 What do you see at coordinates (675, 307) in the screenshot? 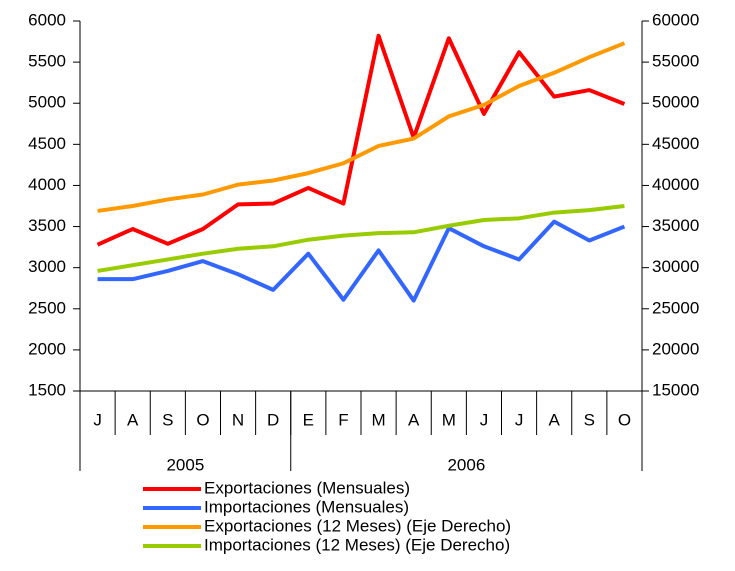
I see `y2-tick-label: 25000` at bounding box center [675, 307].